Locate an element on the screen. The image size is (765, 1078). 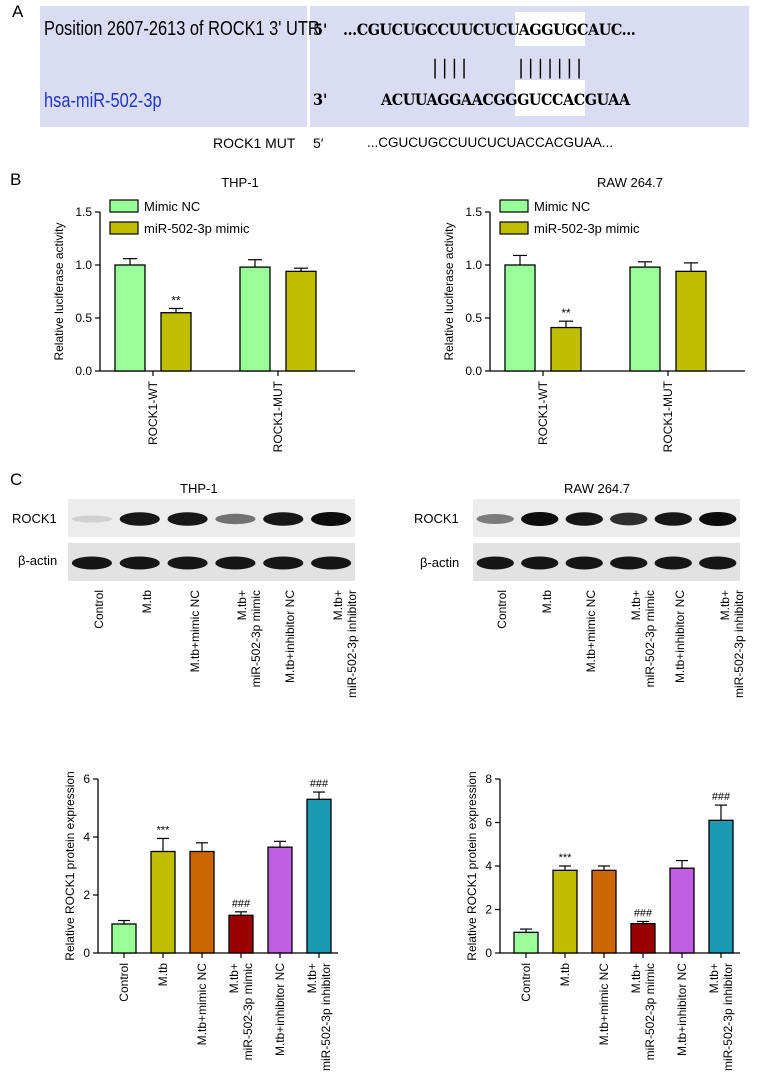
y-tick-label-raw: 0.0 is located at coordinates (473, 371).